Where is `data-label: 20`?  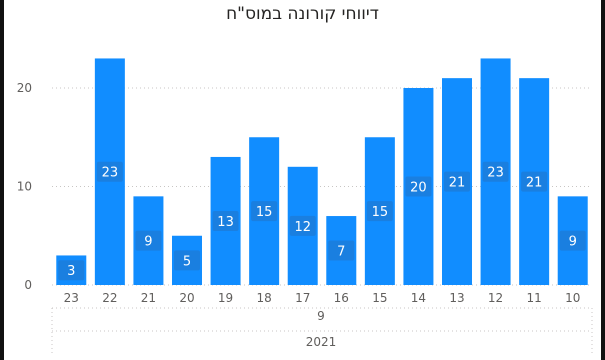 data-label: 20 is located at coordinates (418, 188).